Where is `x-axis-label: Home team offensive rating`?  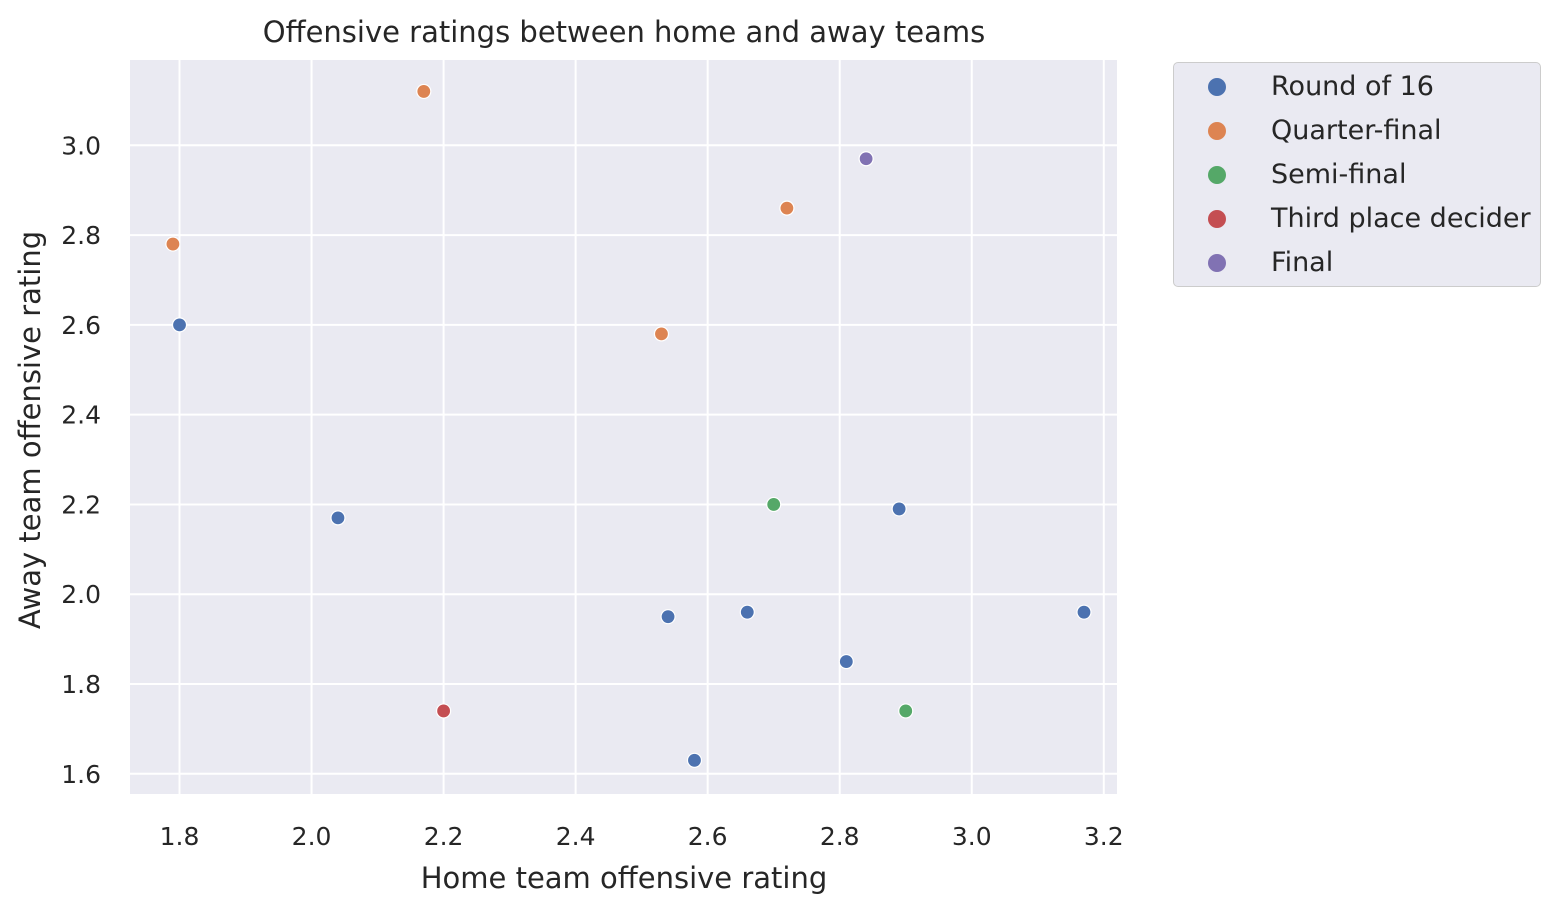
x-axis-label: Home team offensive rating is located at coordinates (624, 878).